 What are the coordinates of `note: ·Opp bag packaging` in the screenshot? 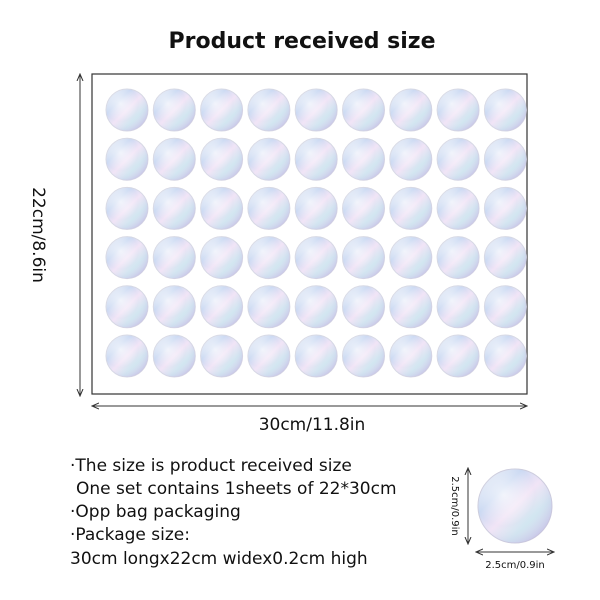 It's located at (155, 512).